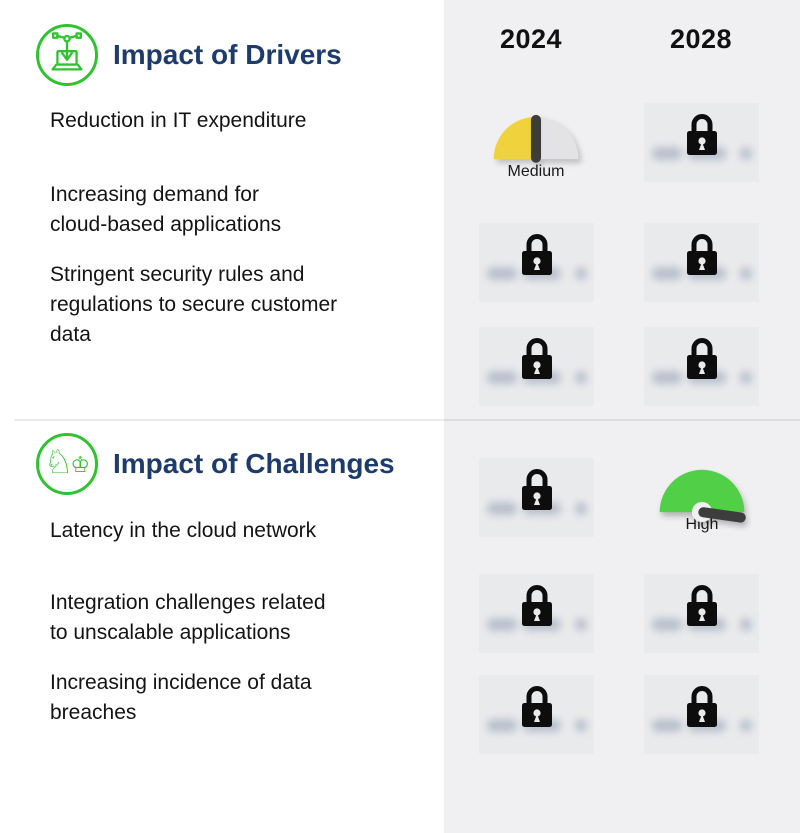 This screenshot has height=833, width=800. Describe the element at coordinates (531, 39) in the screenshot. I see `year-header-2024: 2024` at that location.